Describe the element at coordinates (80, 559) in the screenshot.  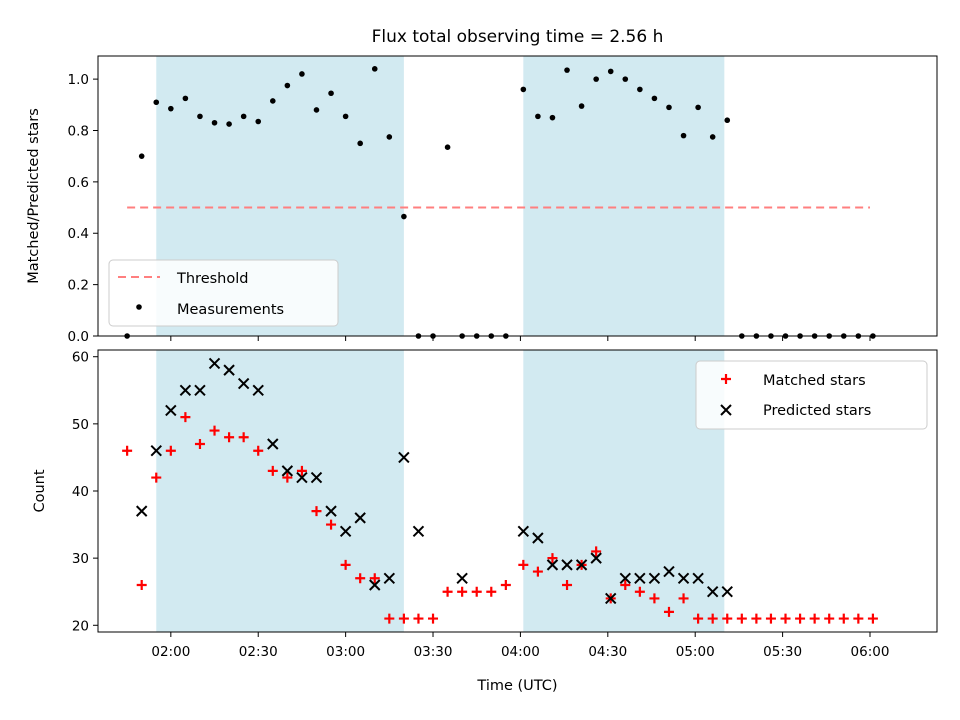
I see `bottom-y-tick-label: 30` at that location.